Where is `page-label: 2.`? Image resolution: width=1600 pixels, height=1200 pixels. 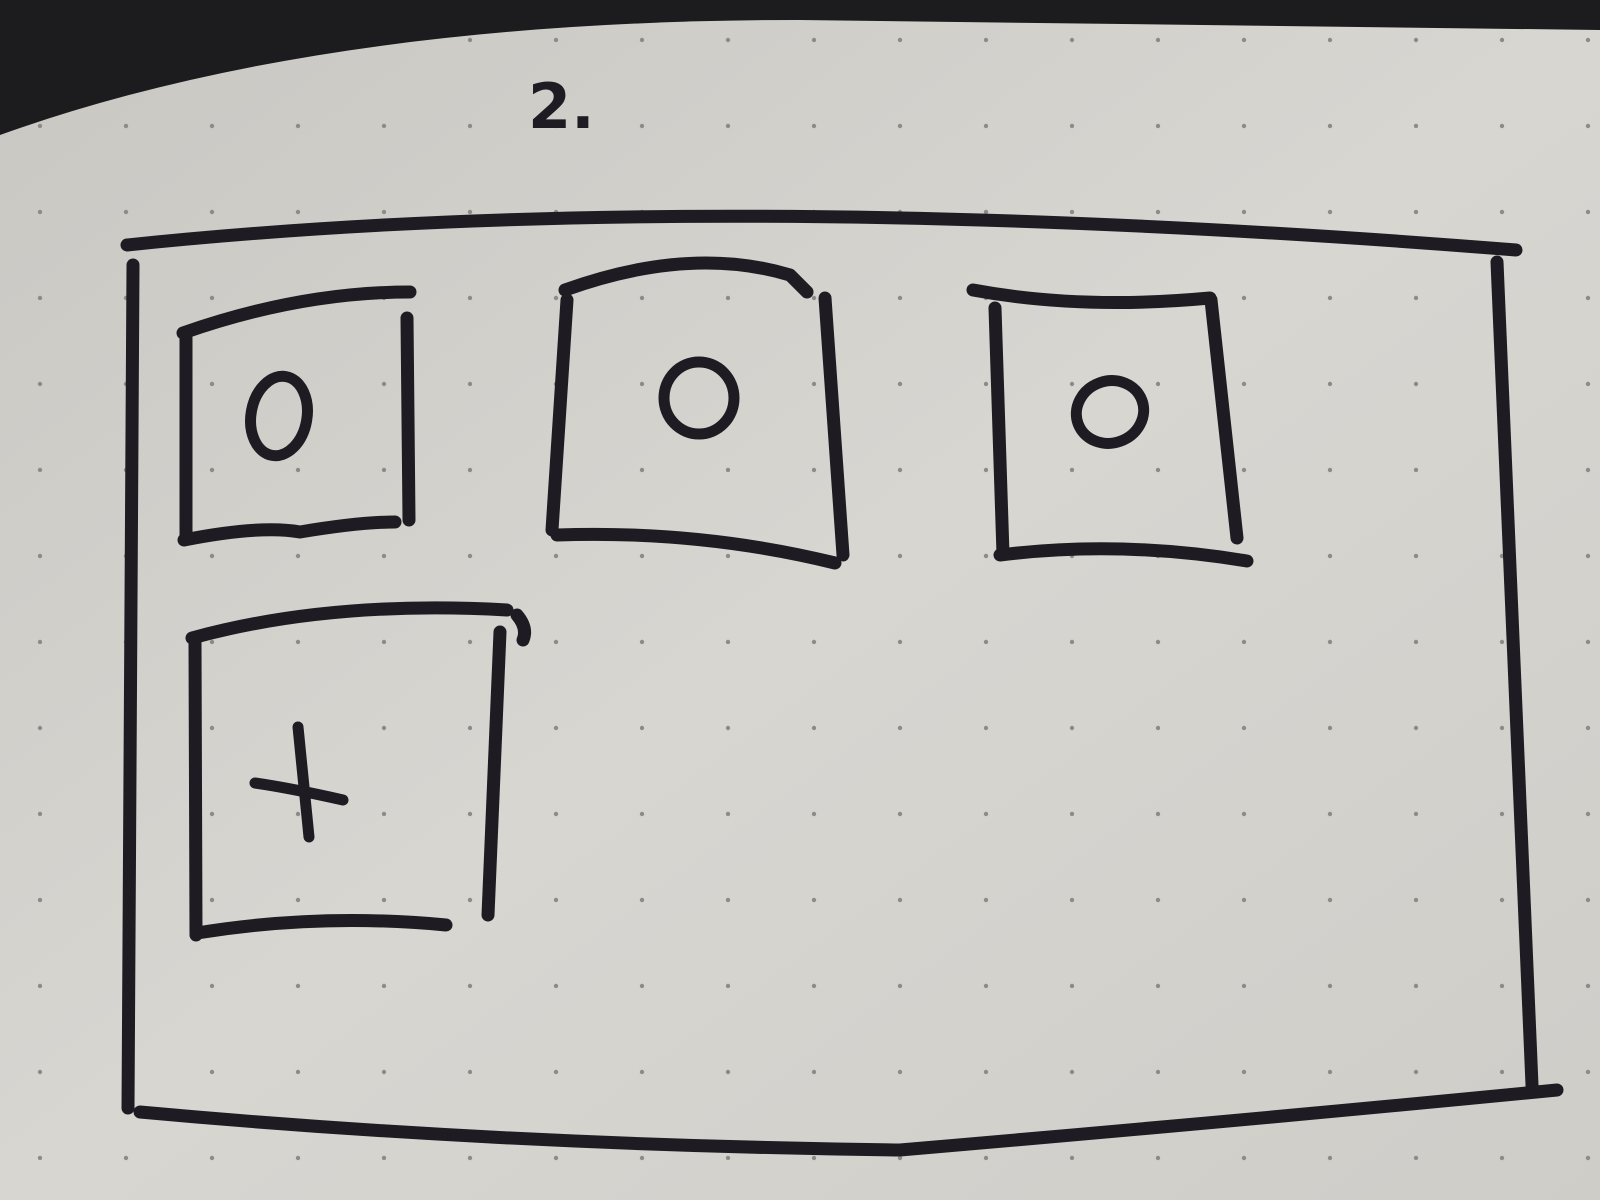
page-label: 2. is located at coordinates (561, 106).